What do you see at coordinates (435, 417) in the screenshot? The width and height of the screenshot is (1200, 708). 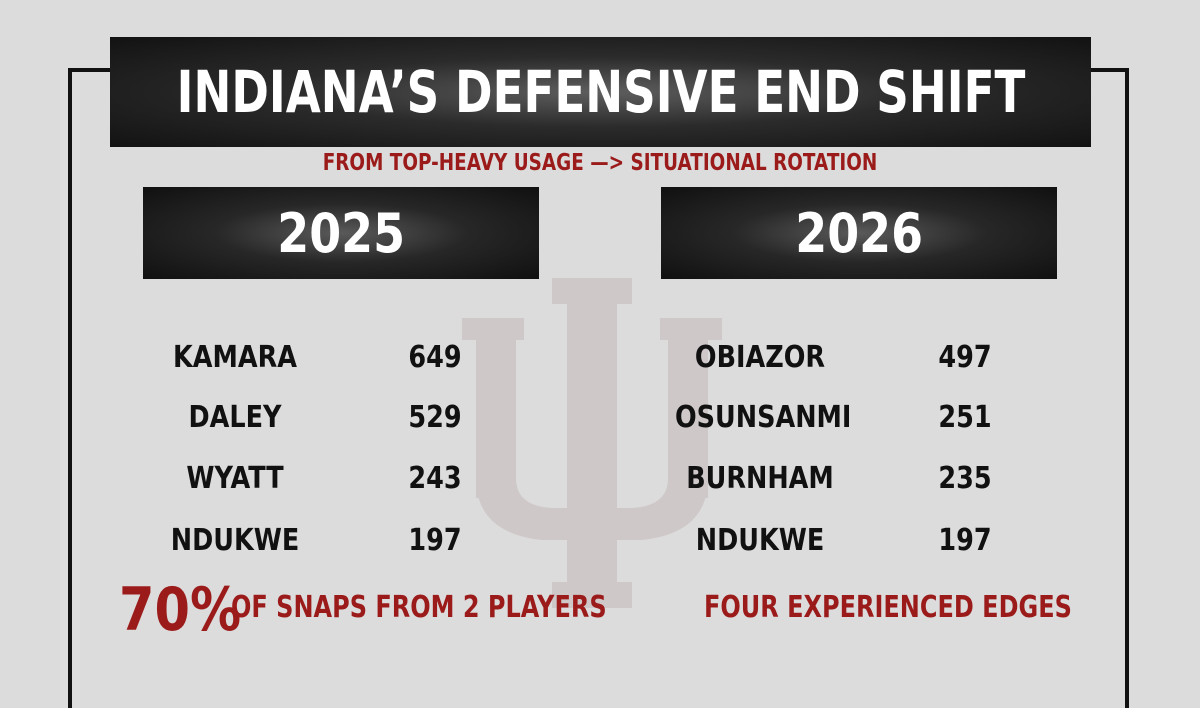 I see `left-player-snaps: 529` at bounding box center [435, 417].